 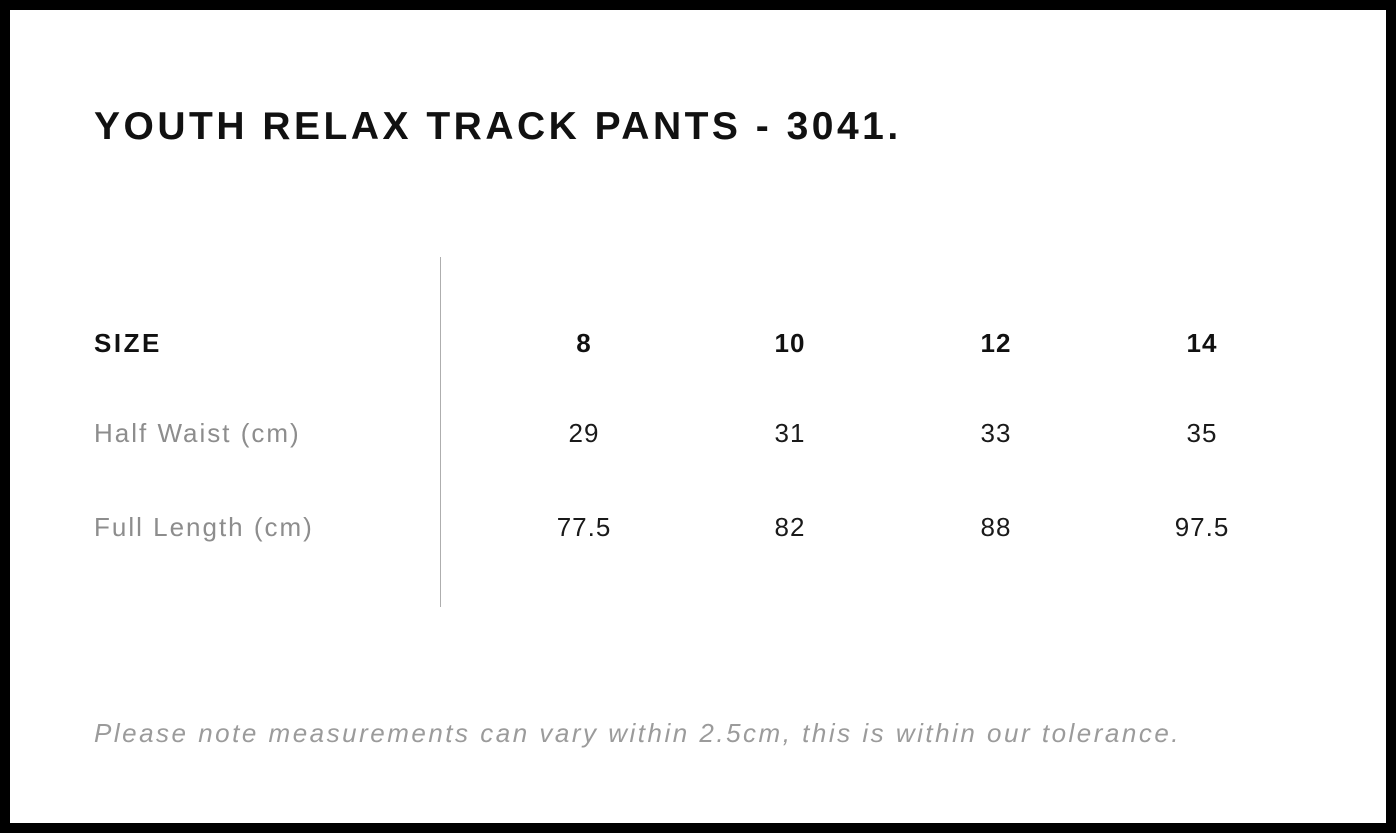 I want to click on size-column-header: 10, so click(x=790, y=343).